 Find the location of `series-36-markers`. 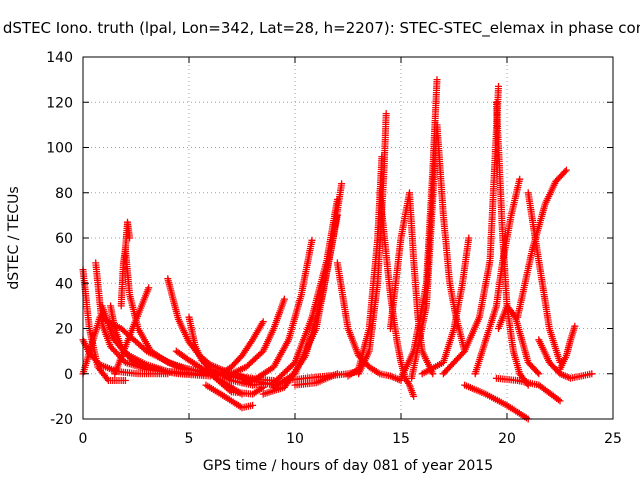

series-36-markers is located at coordinates (528, 389).